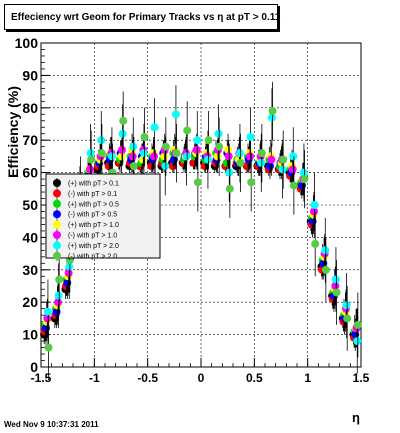 The height and width of the screenshot is (433, 400). Describe the element at coordinates (30, 205) in the screenshot. I see `y-tick-label: 50` at that location.